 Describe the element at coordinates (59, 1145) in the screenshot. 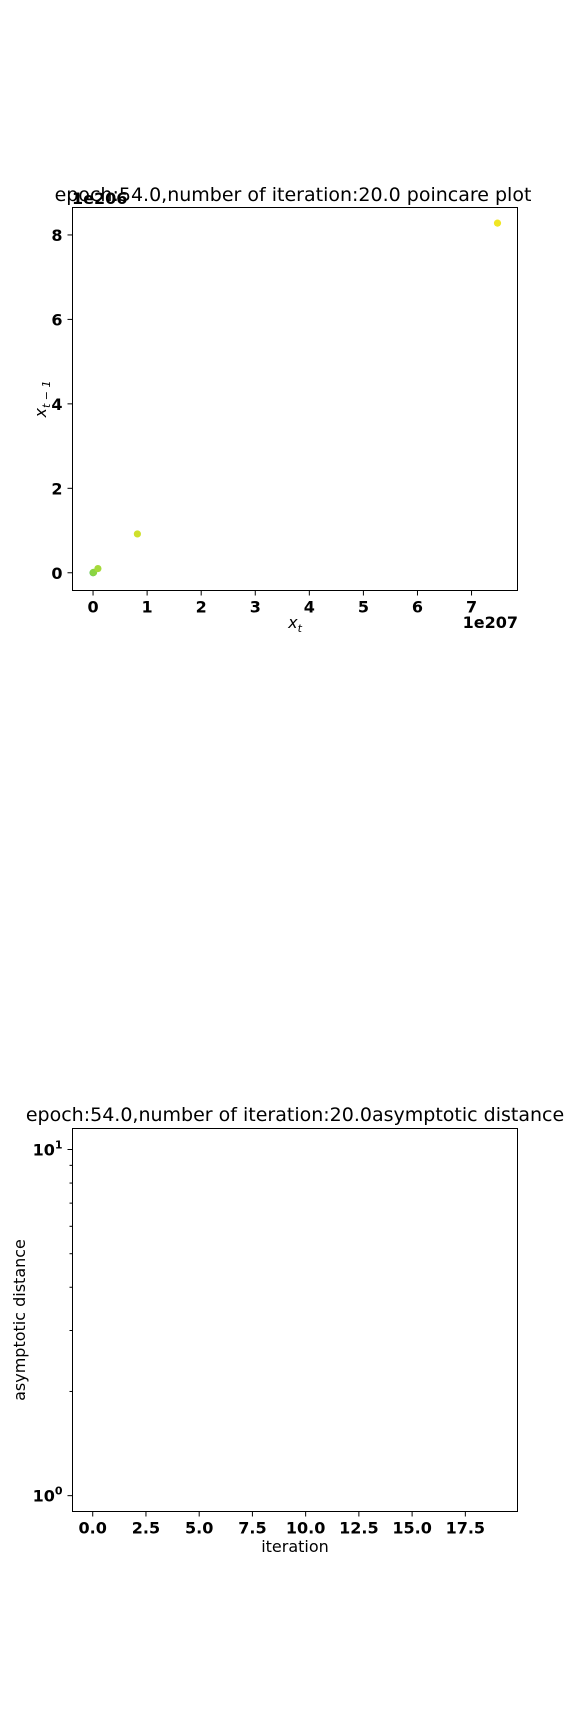

I see `y-tick-label-exponent: 1` at that location.